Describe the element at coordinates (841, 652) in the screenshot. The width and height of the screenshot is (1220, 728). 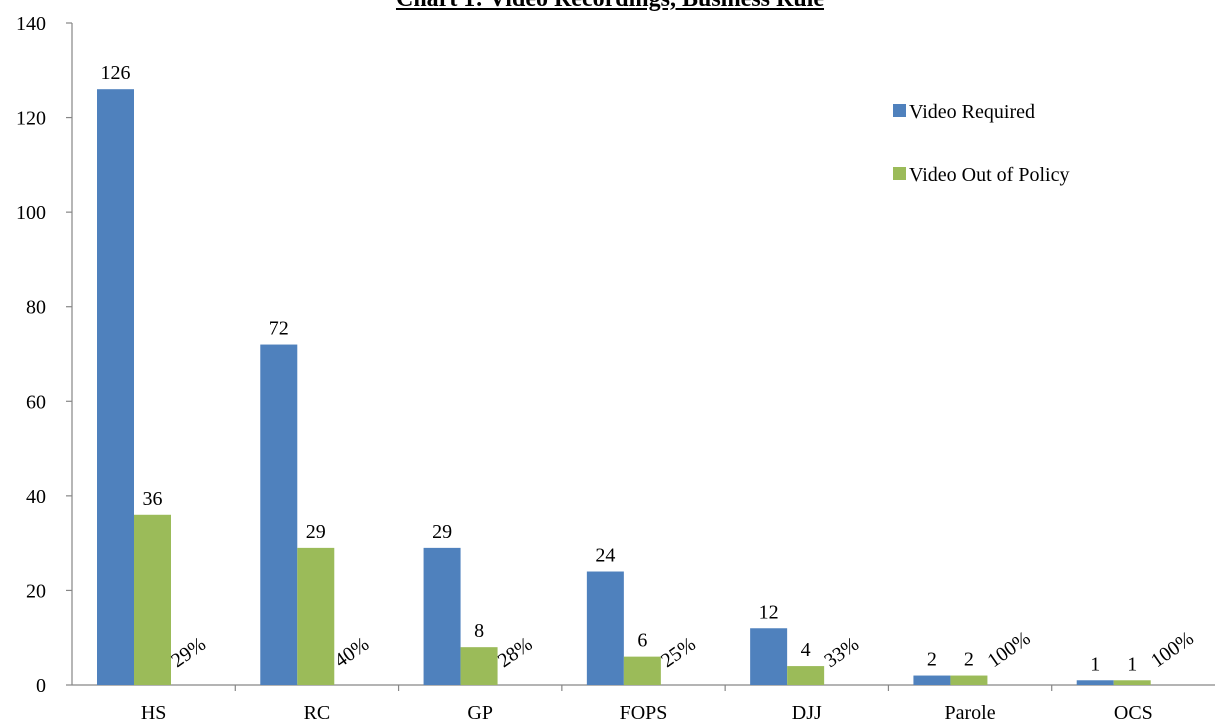
I see `percent-label: 33%` at that location.